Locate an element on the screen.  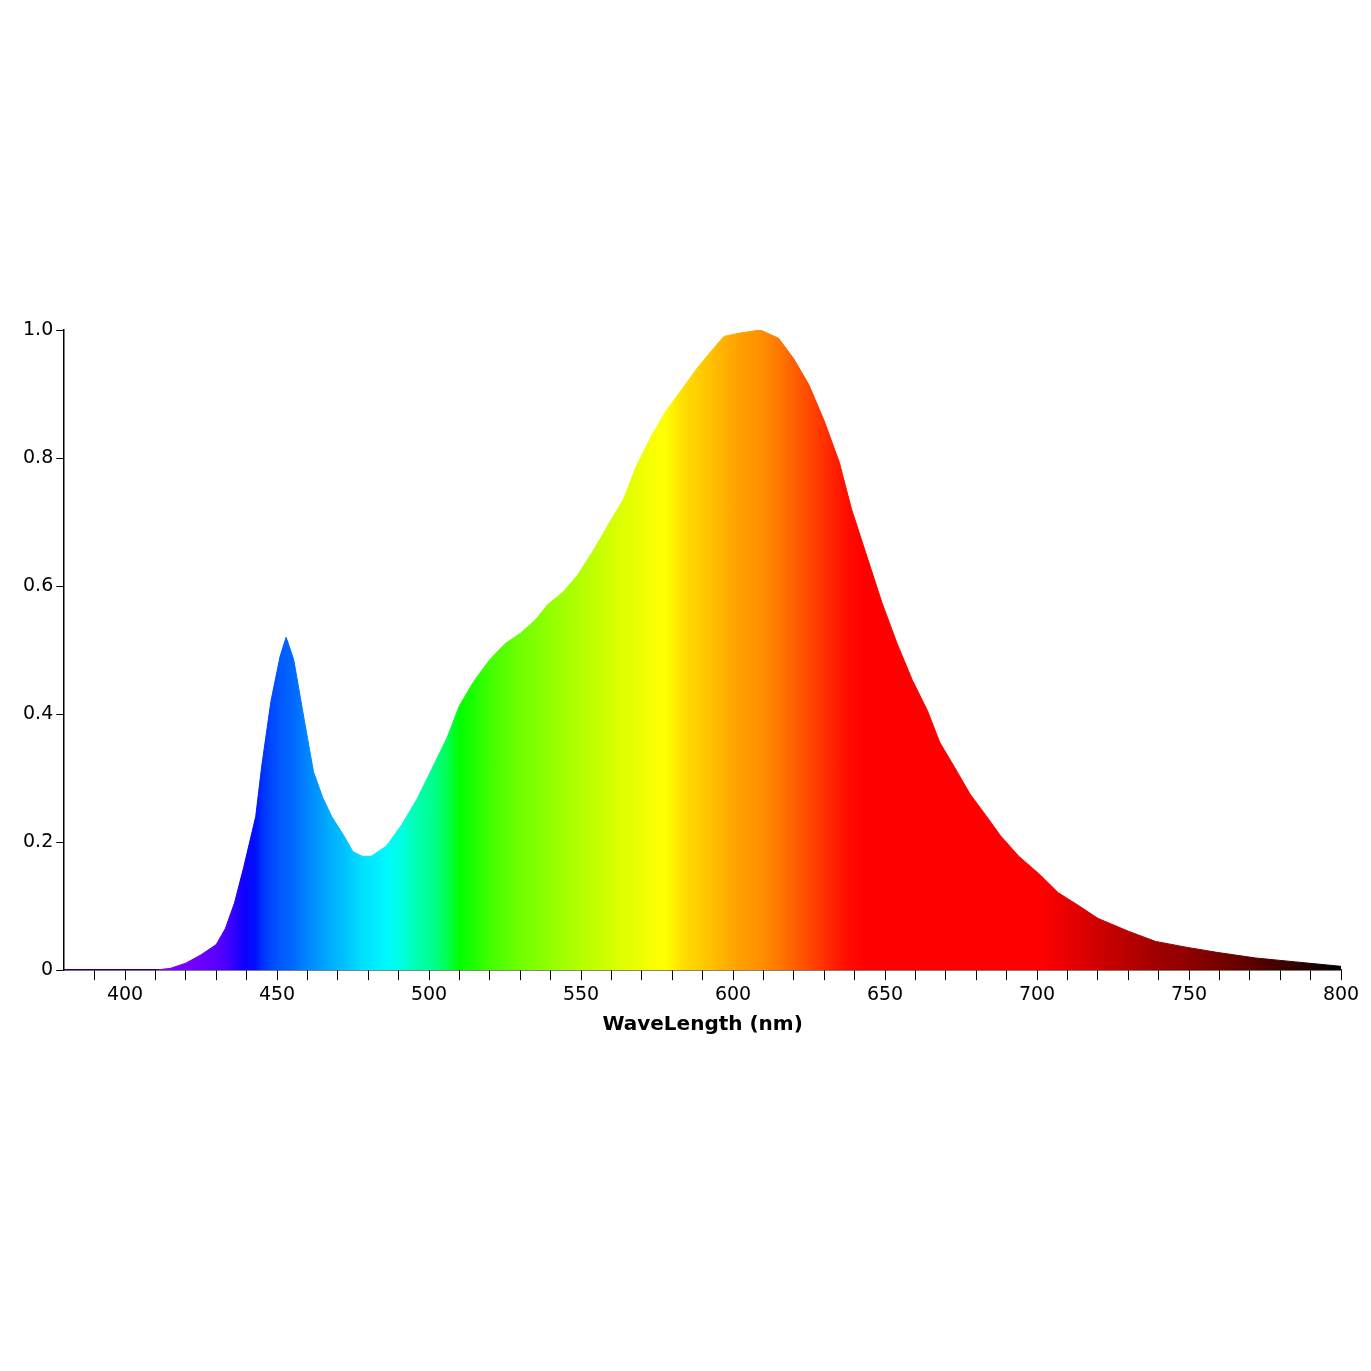
y-tick-label: 0 is located at coordinates (47, 968).